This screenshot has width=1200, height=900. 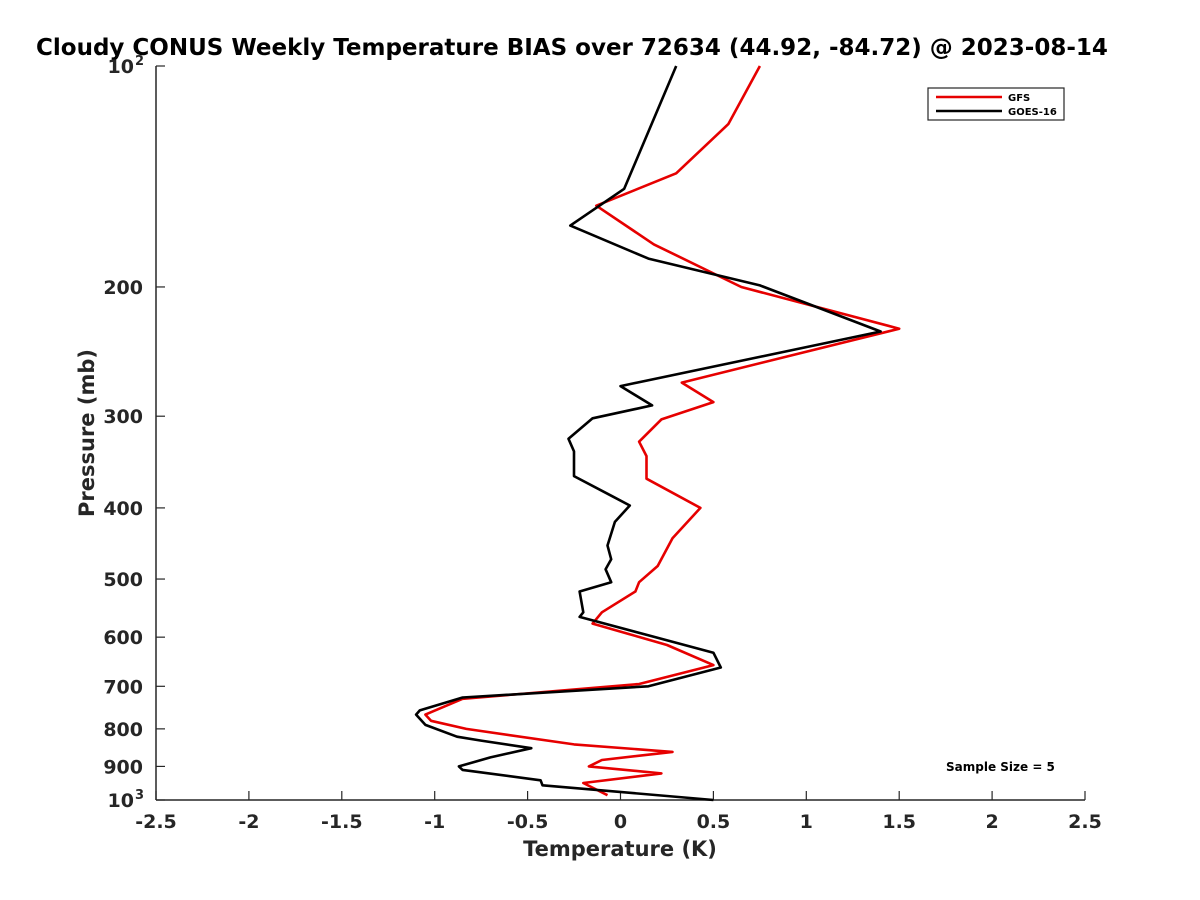 What do you see at coordinates (123, 638) in the screenshot?
I see `y-tick-label: 600` at bounding box center [123, 638].